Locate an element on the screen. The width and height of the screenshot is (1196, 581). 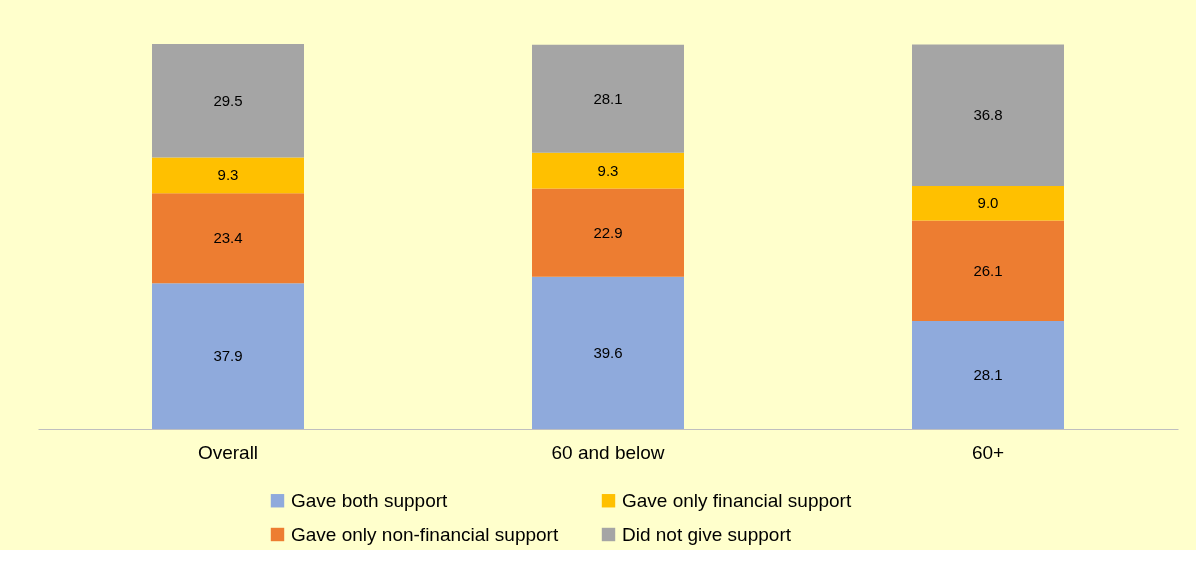
data-label: 9.0 is located at coordinates (988, 203).